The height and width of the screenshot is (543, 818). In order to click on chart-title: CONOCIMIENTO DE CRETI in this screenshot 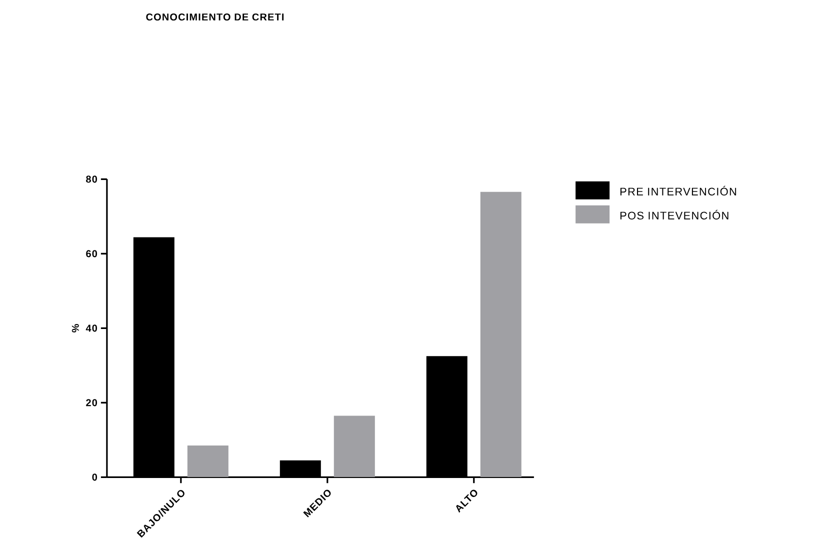, I will do `click(215, 17)`.